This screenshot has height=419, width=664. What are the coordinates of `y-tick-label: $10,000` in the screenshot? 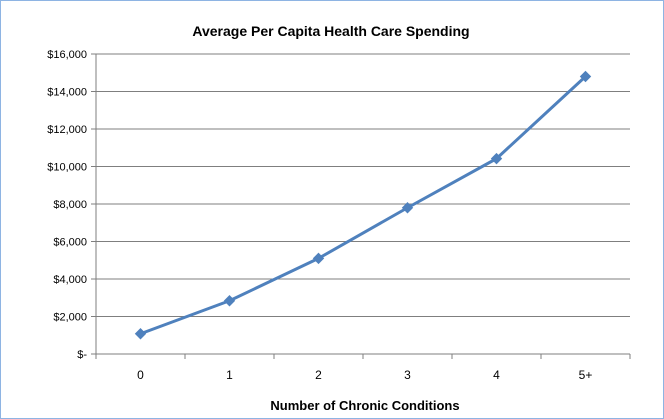 It's located at (67, 168).